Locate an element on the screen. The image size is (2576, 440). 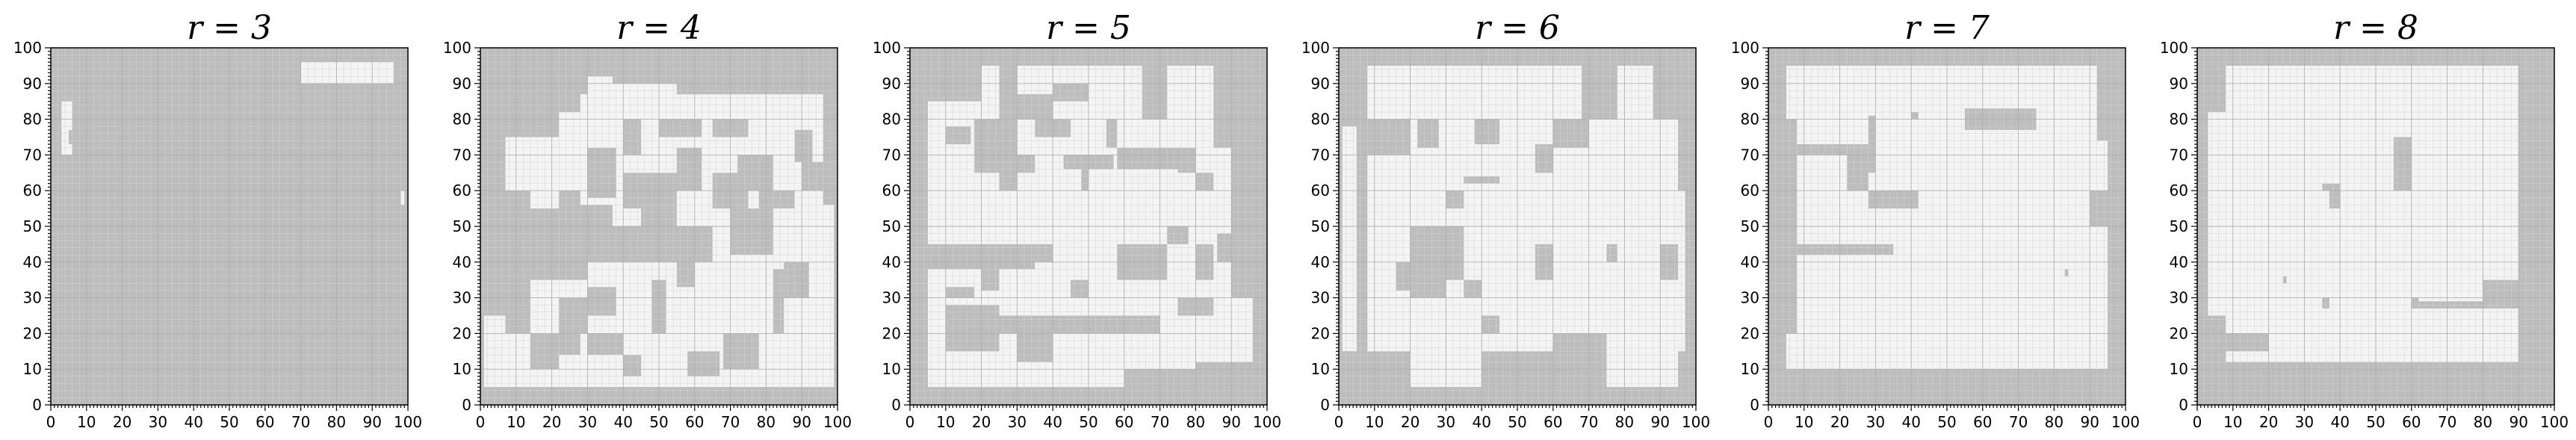
y-tick-label: 100 is located at coordinates (27, 48).